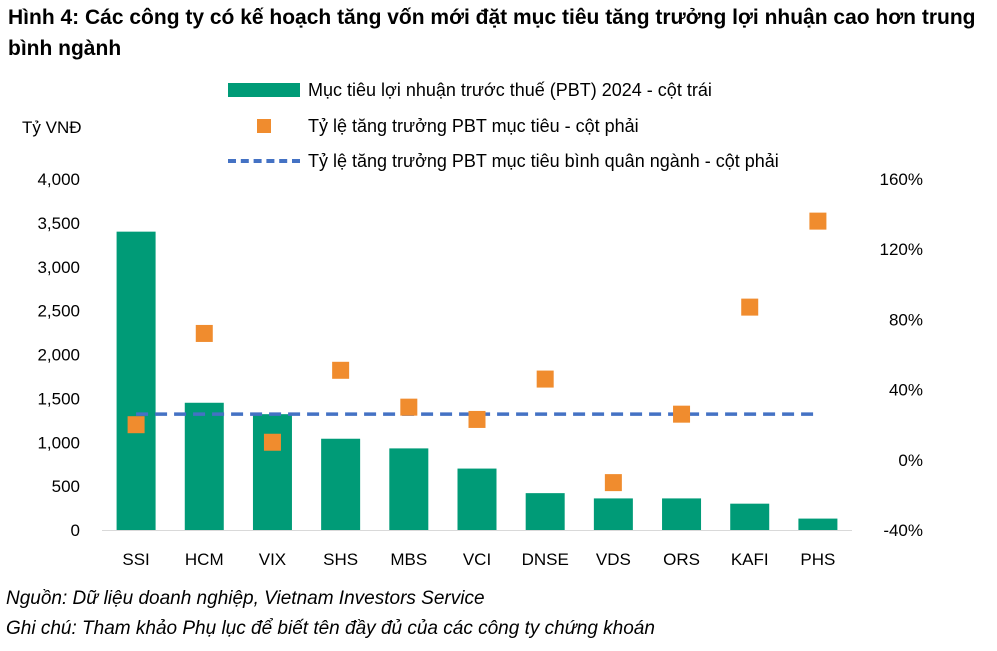  What do you see at coordinates (903, 530) in the screenshot?
I see `y-tick-label-right: -40%` at bounding box center [903, 530].